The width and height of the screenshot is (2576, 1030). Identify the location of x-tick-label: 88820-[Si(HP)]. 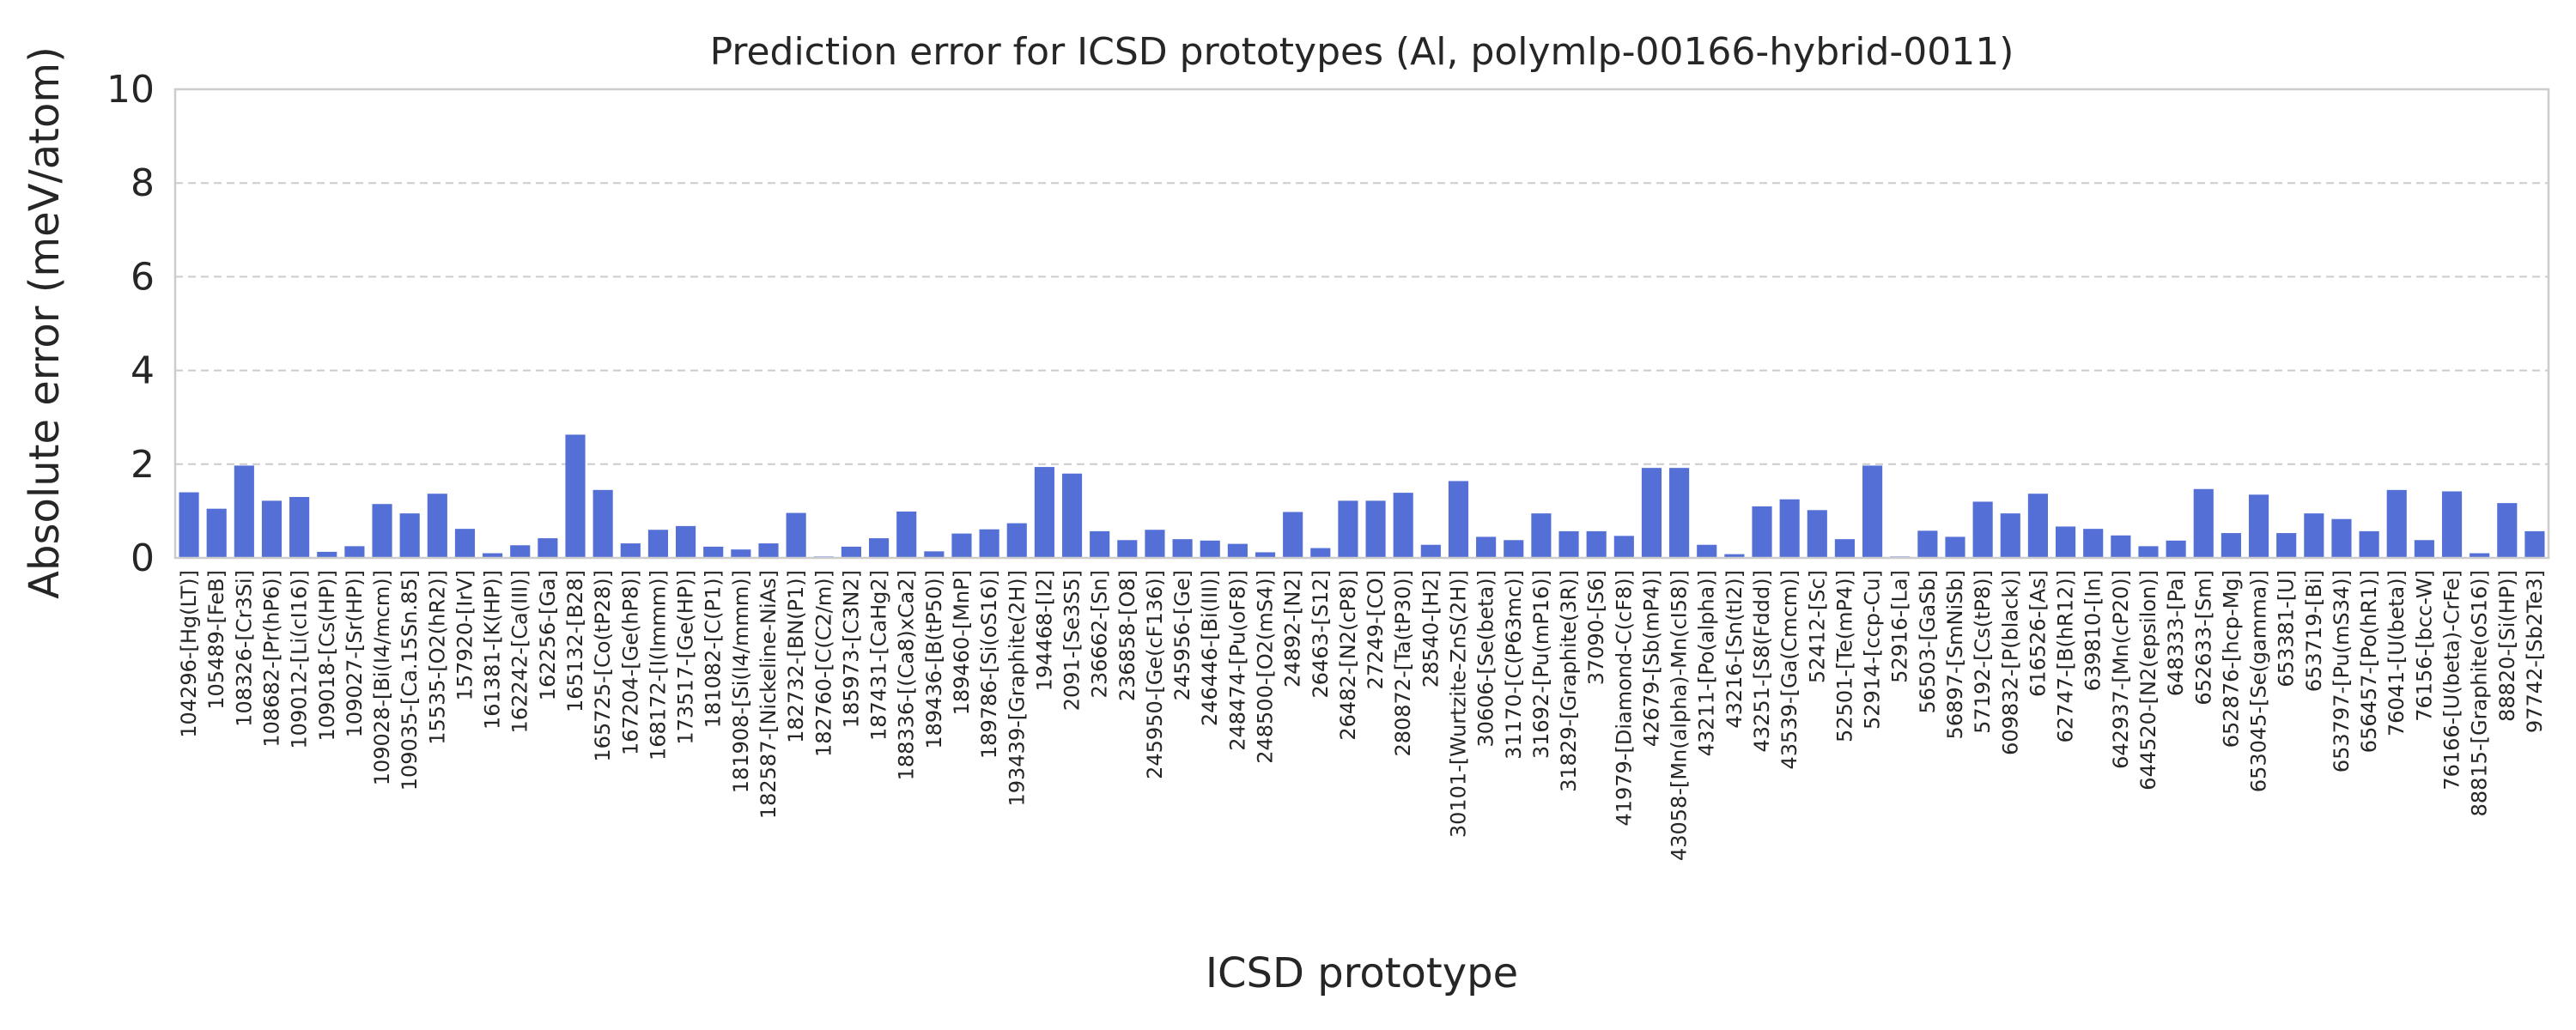
(2507, 646).